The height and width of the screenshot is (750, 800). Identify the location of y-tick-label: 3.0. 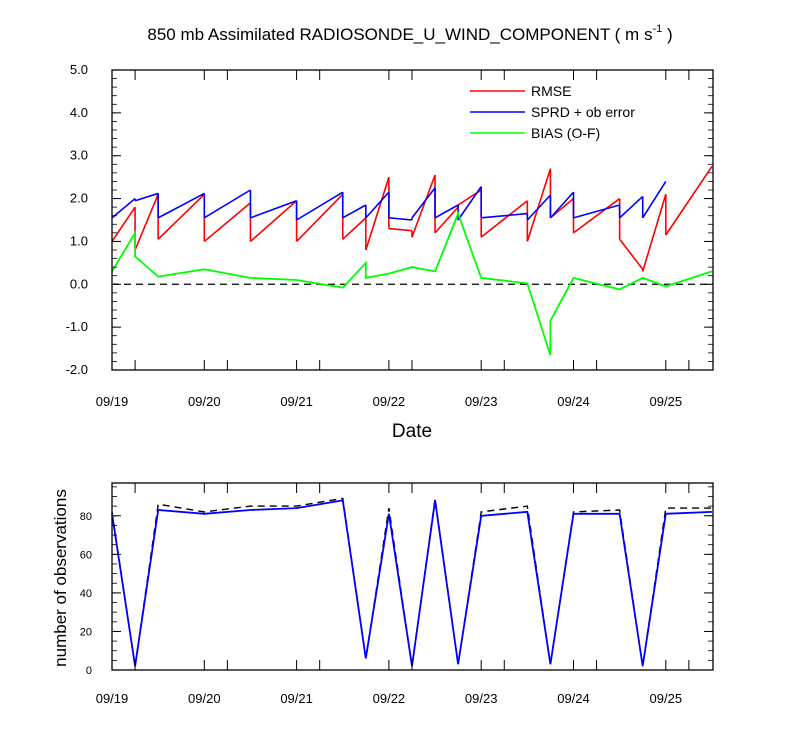
(79, 155).